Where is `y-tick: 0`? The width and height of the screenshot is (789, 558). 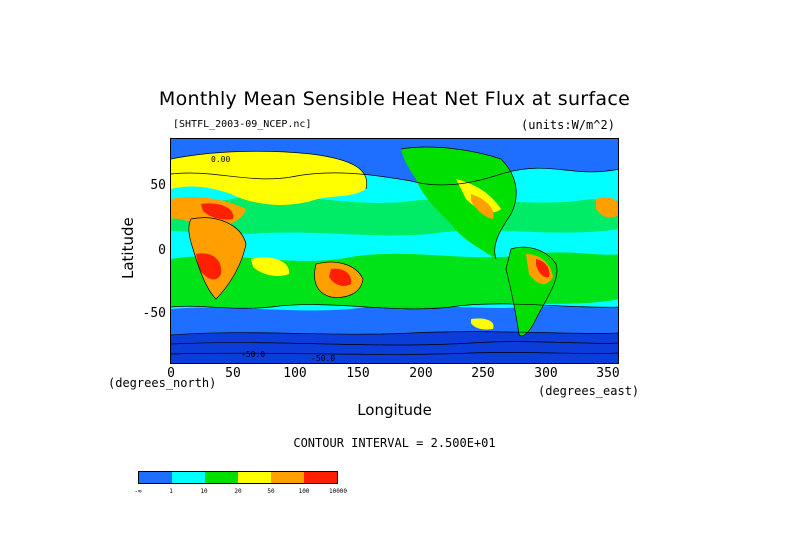 y-tick: 0 is located at coordinates (162, 250).